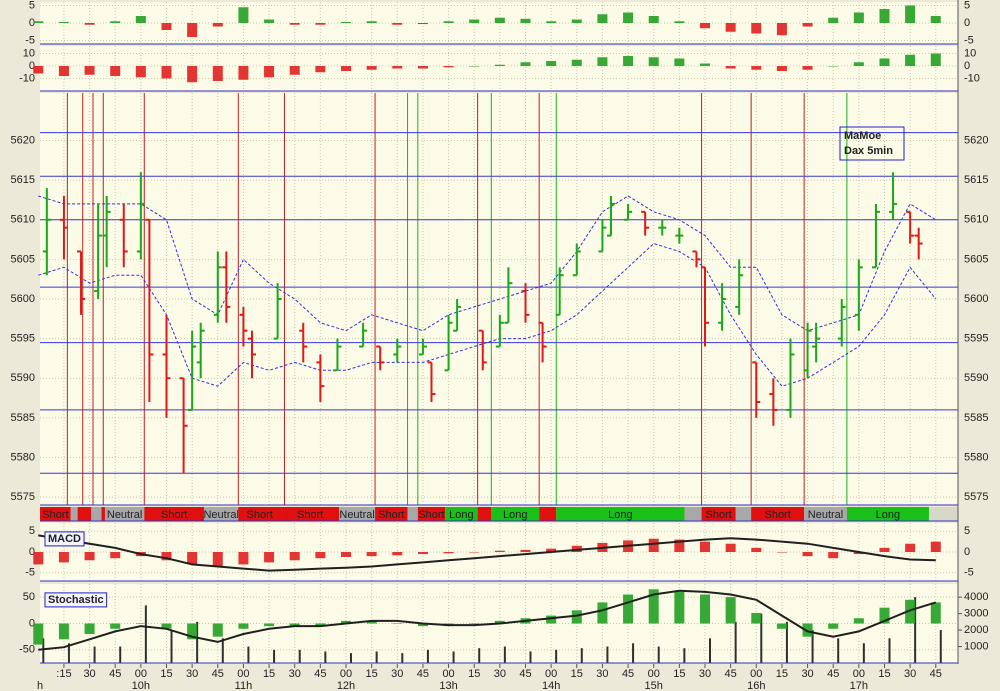 The height and width of the screenshot is (691, 1000). Describe the element at coordinates (448, 685) in the screenshot. I see `hour-label: 13h` at that location.